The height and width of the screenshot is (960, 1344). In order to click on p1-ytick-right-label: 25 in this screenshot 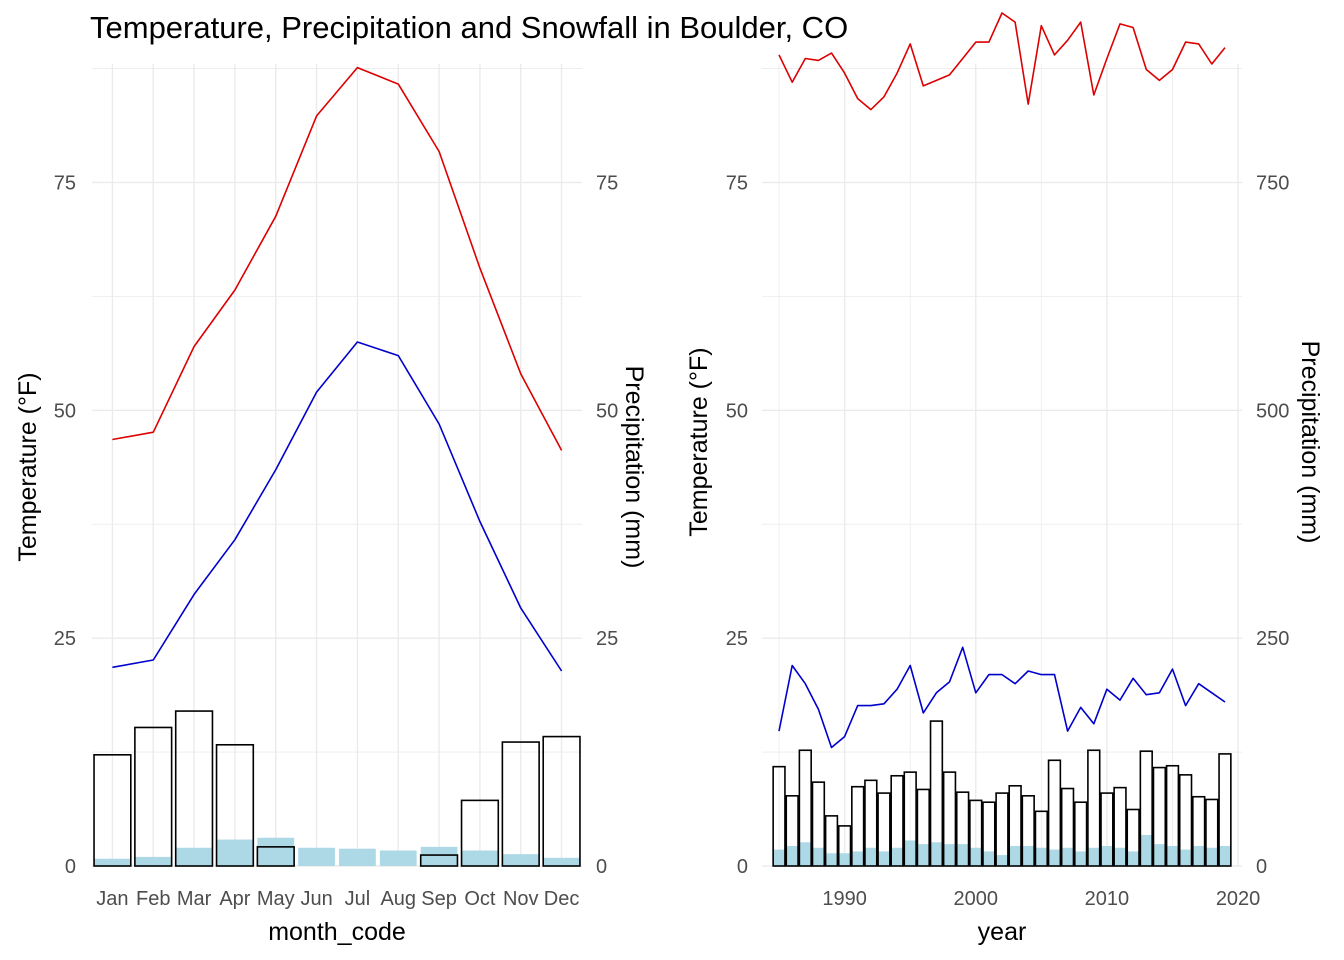, I will do `click(607, 639)`.